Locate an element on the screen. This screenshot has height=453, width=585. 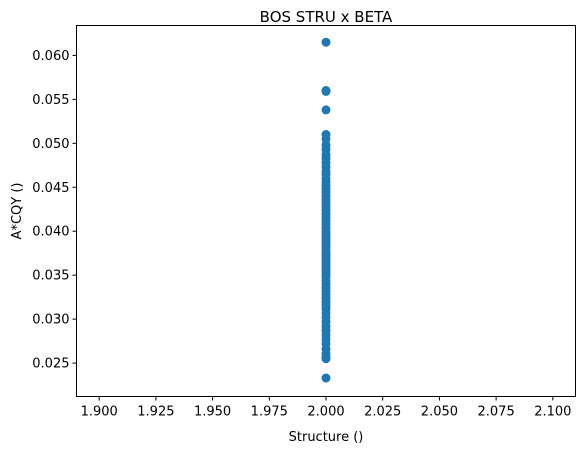
y-tick-label: 0.040 is located at coordinates (50, 232).